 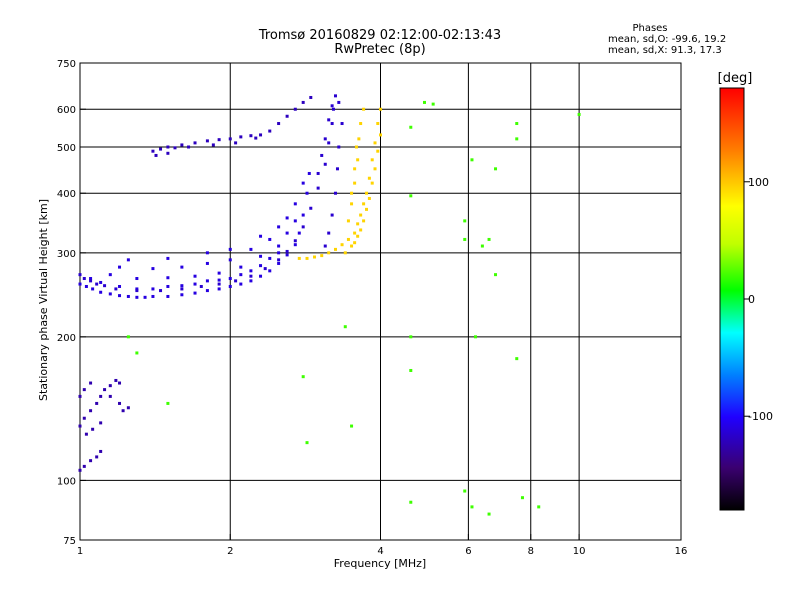 What do you see at coordinates (43, 300) in the screenshot?
I see `y-axis-label: Stationary phase Virtual Height [km]` at bounding box center [43, 300].